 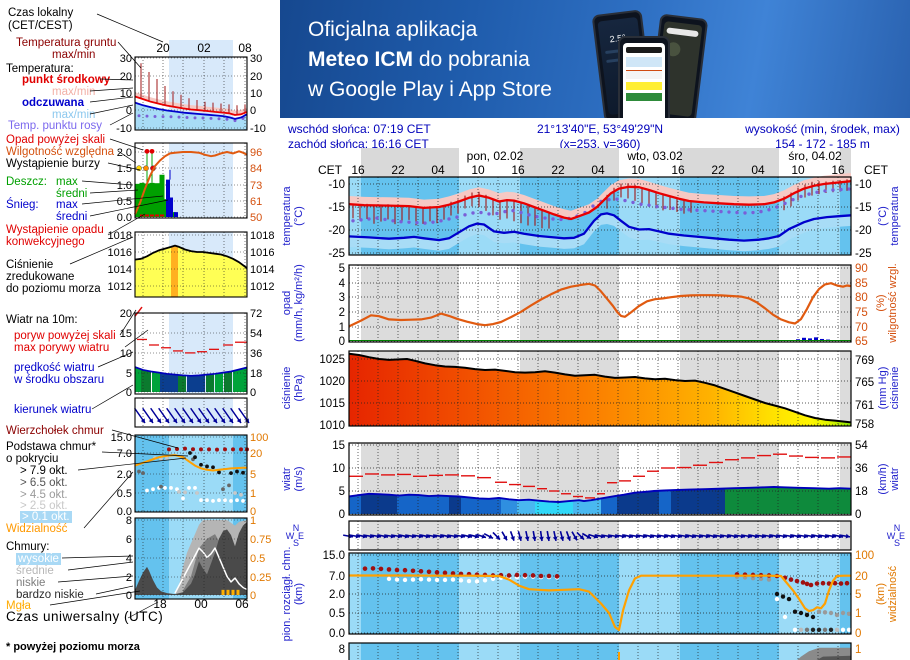 What do you see at coordinates (296, 543) in the screenshot?
I see `svg-text: S` at bounding box center [296, 543].